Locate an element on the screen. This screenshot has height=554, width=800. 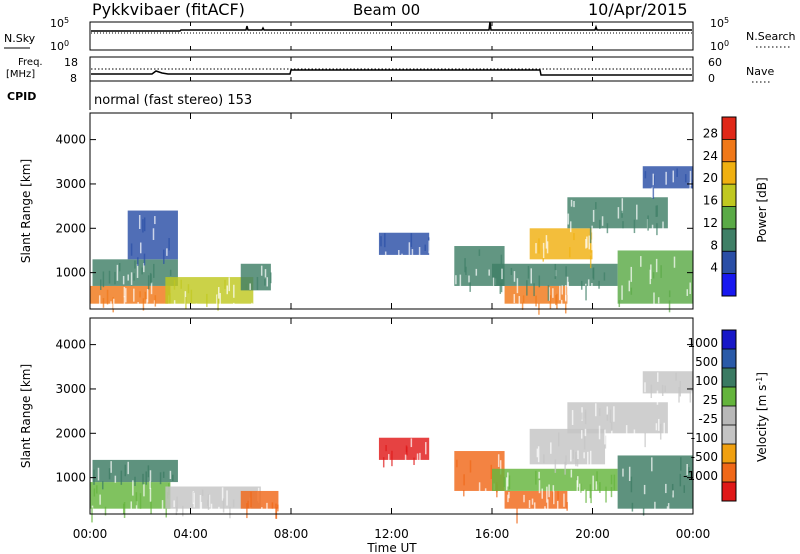
noise-left-tick-top: 105 is located at coordinates (59, 23).